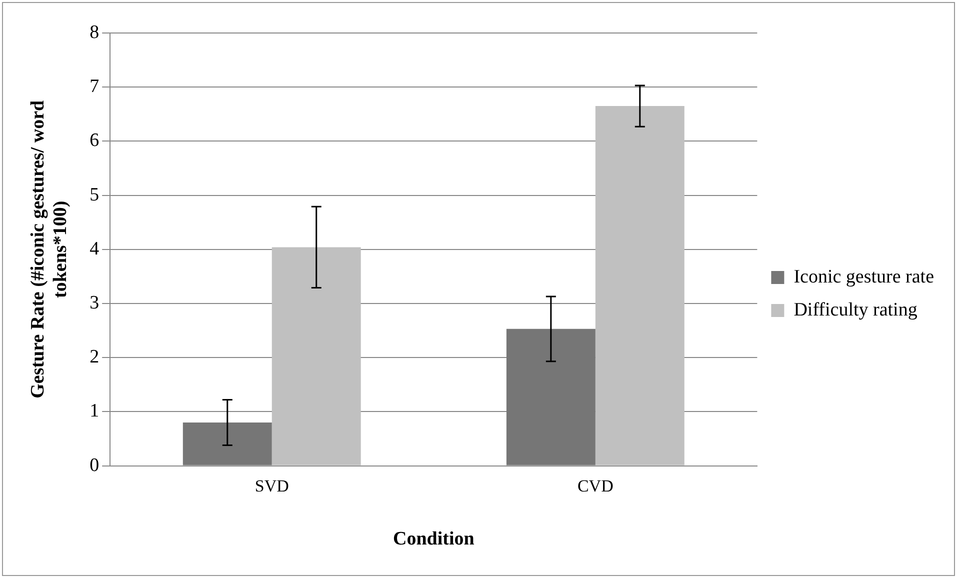 The height and width of the screenshot is (580, 959). What do you see at coordinates (864, 277) in the screenshot?
I see `legend-label: Iconic gesture rate` at bounding box center [864, 277].